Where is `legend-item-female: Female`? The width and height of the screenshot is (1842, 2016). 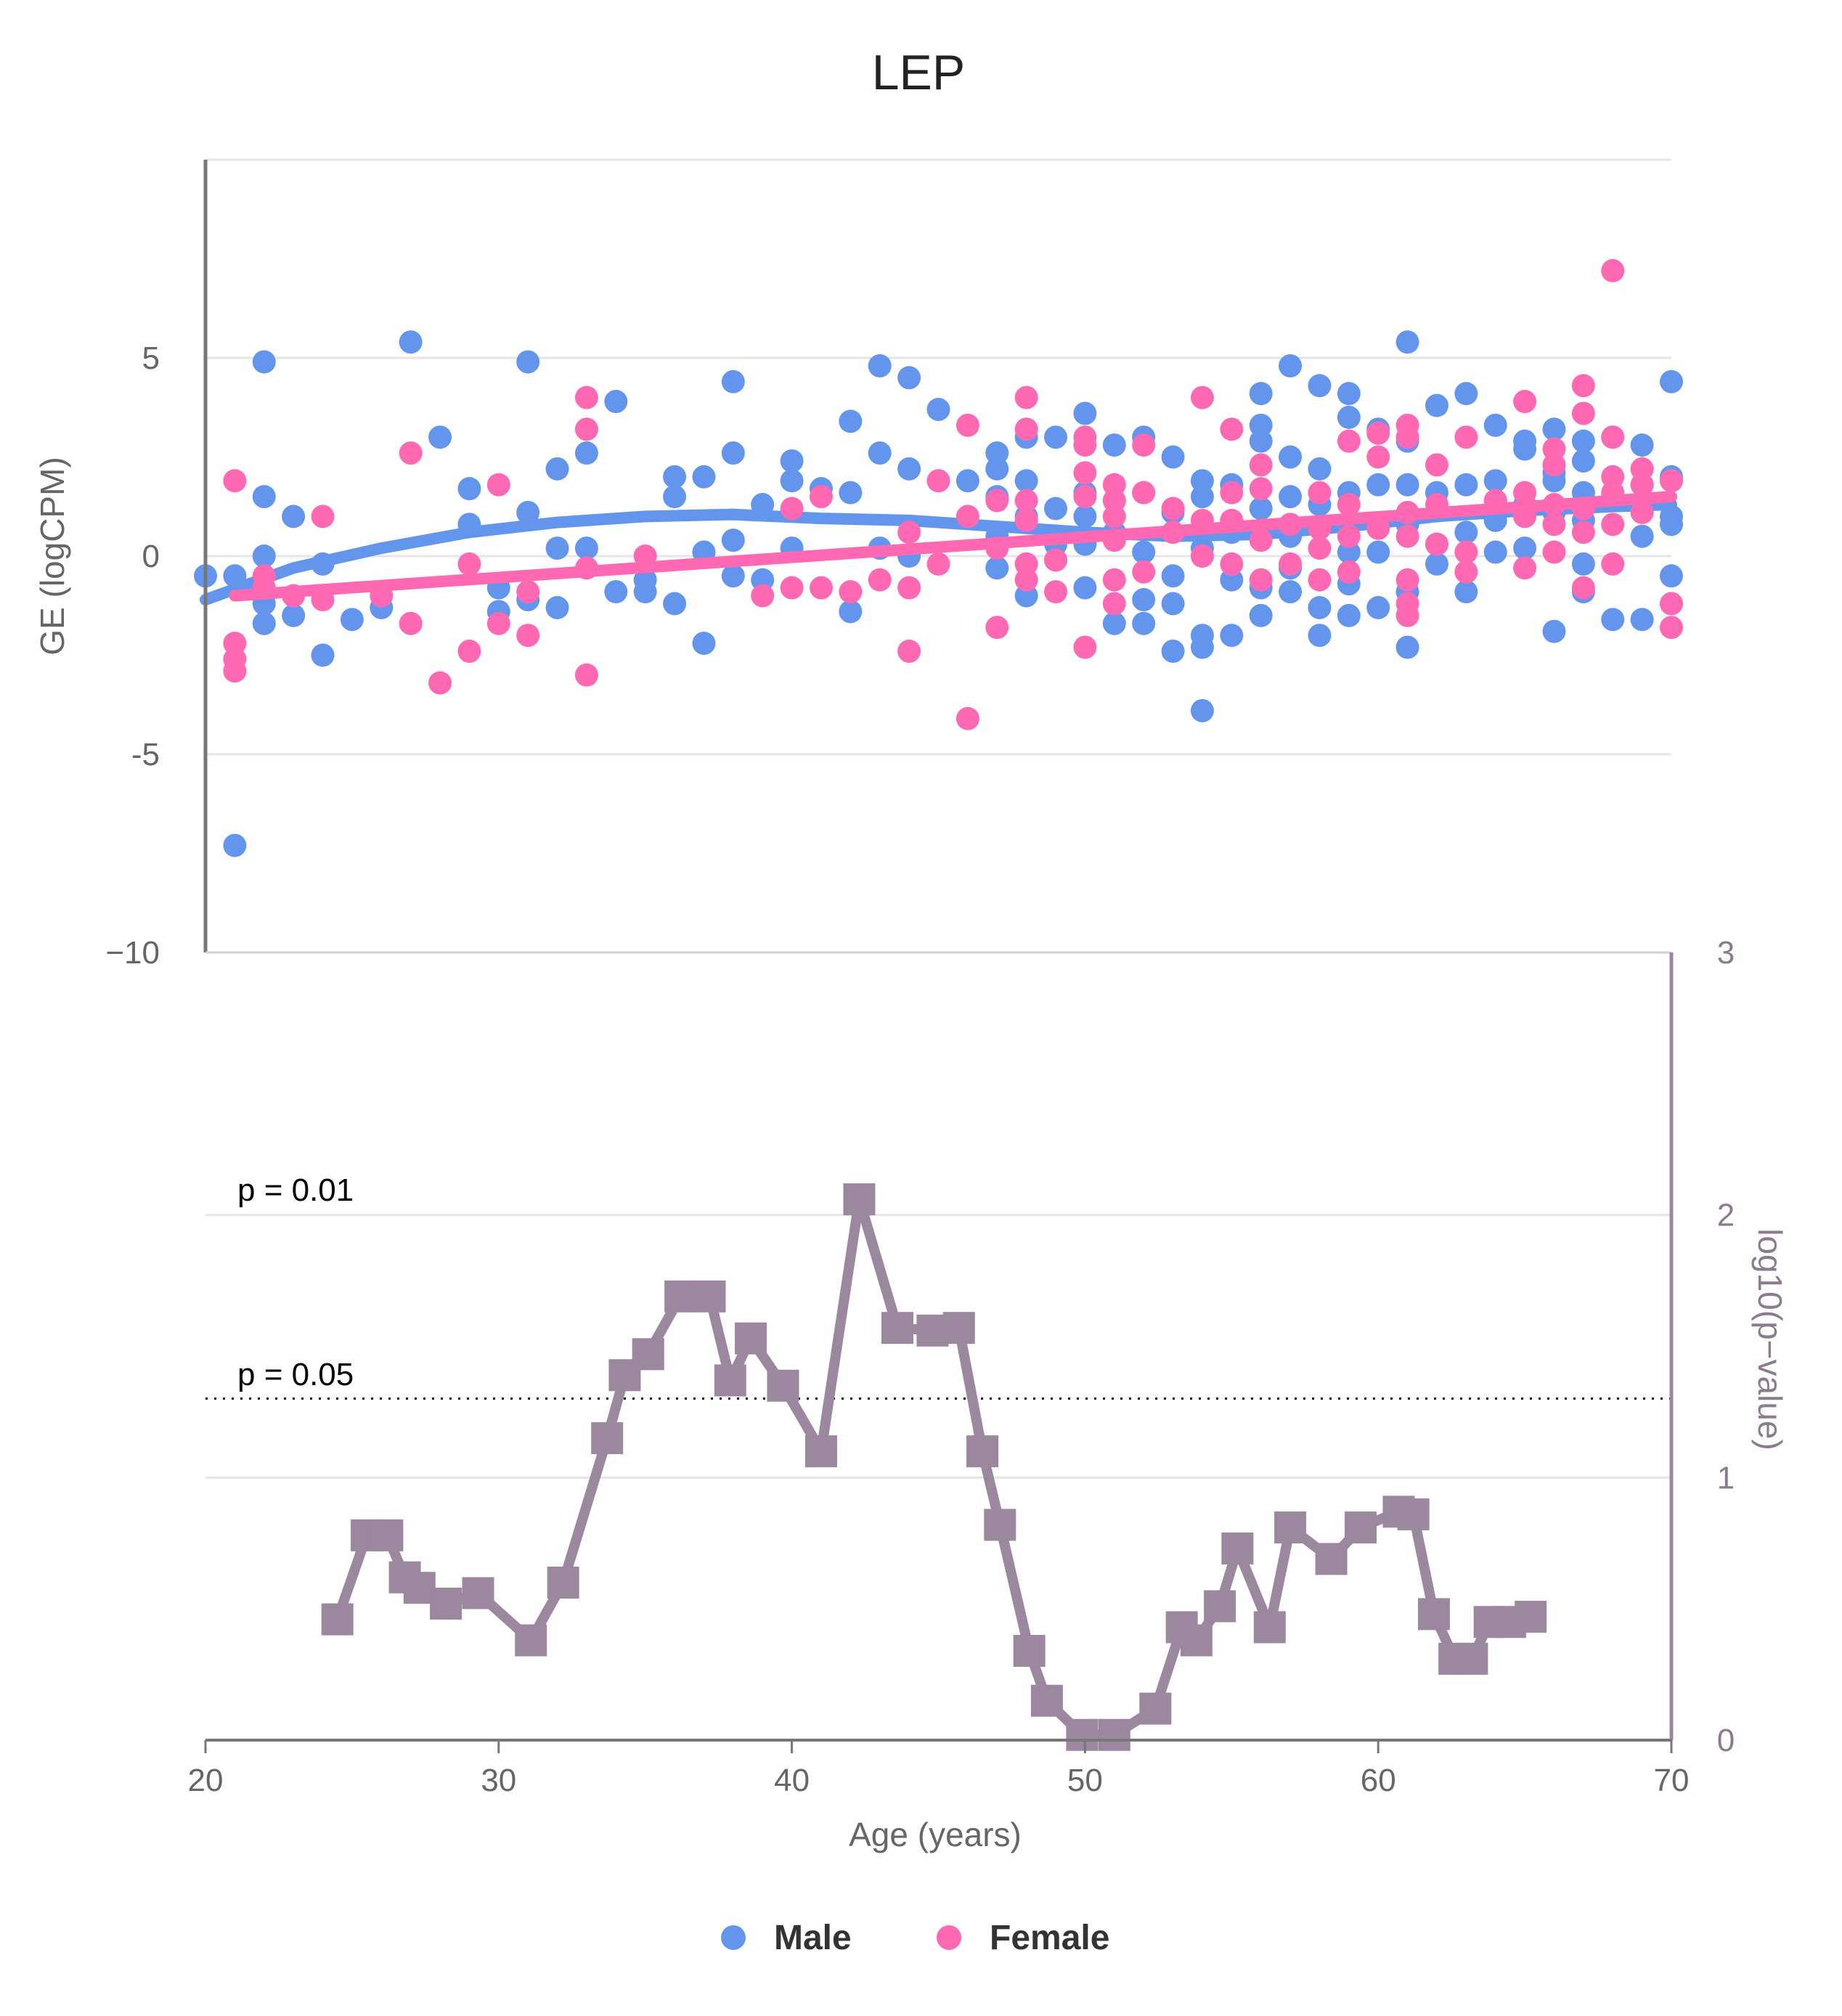
legend-item-female: Female is located at coordinates (1023, 1938).